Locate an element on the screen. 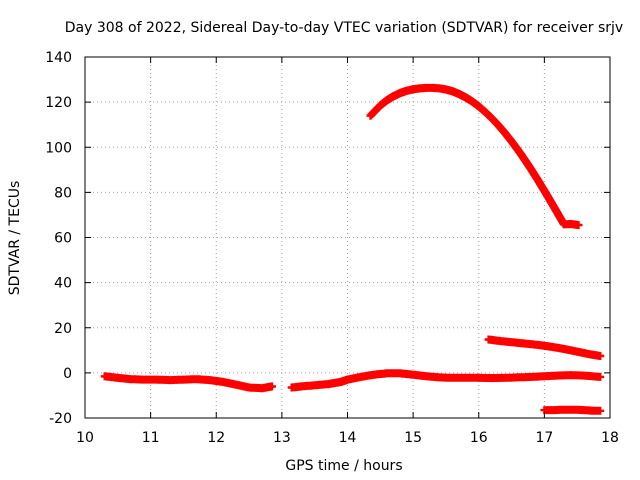  x-tick-label: 16 is located at coordinates (479, 438).